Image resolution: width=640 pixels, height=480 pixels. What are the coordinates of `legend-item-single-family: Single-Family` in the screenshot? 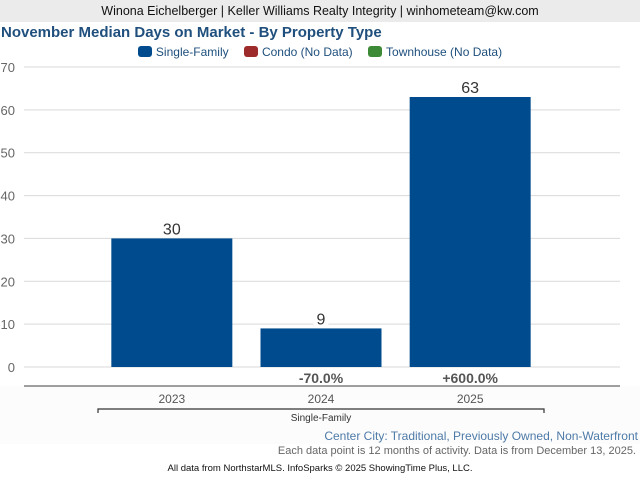 It's located at (183, 52).